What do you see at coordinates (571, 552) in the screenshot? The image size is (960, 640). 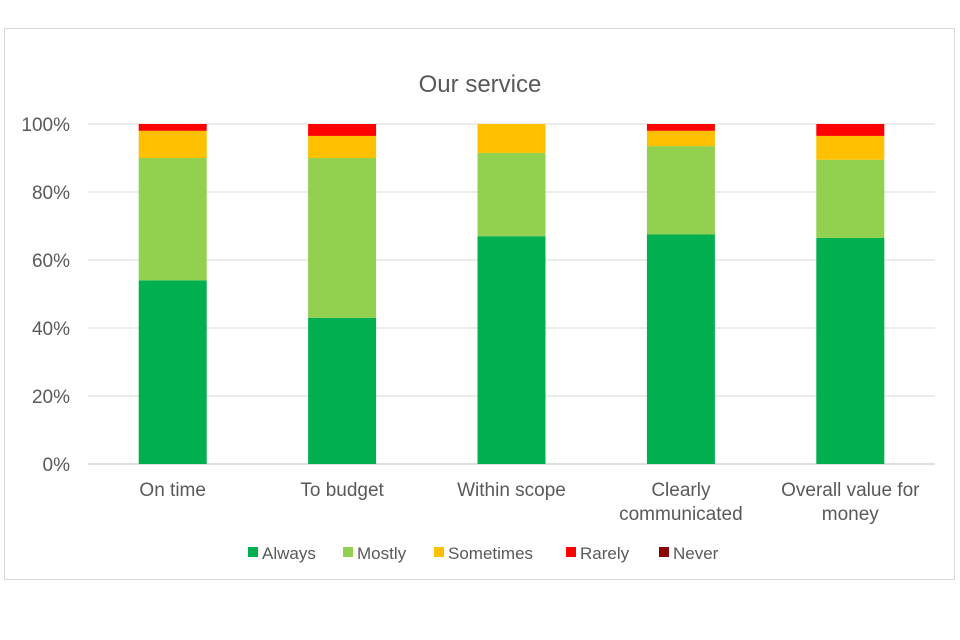 I see `legend-swatch-rarely` at bounding box center [571, 552].